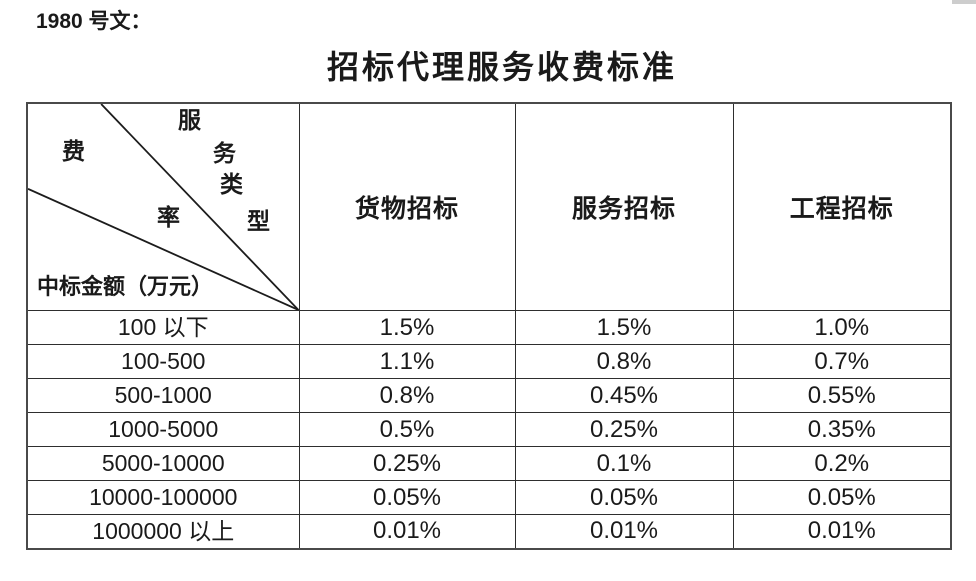  Describe the element at coordinates (842, 463) in the screenshot. I see `works-rate-cell: 0.2%` at that location.